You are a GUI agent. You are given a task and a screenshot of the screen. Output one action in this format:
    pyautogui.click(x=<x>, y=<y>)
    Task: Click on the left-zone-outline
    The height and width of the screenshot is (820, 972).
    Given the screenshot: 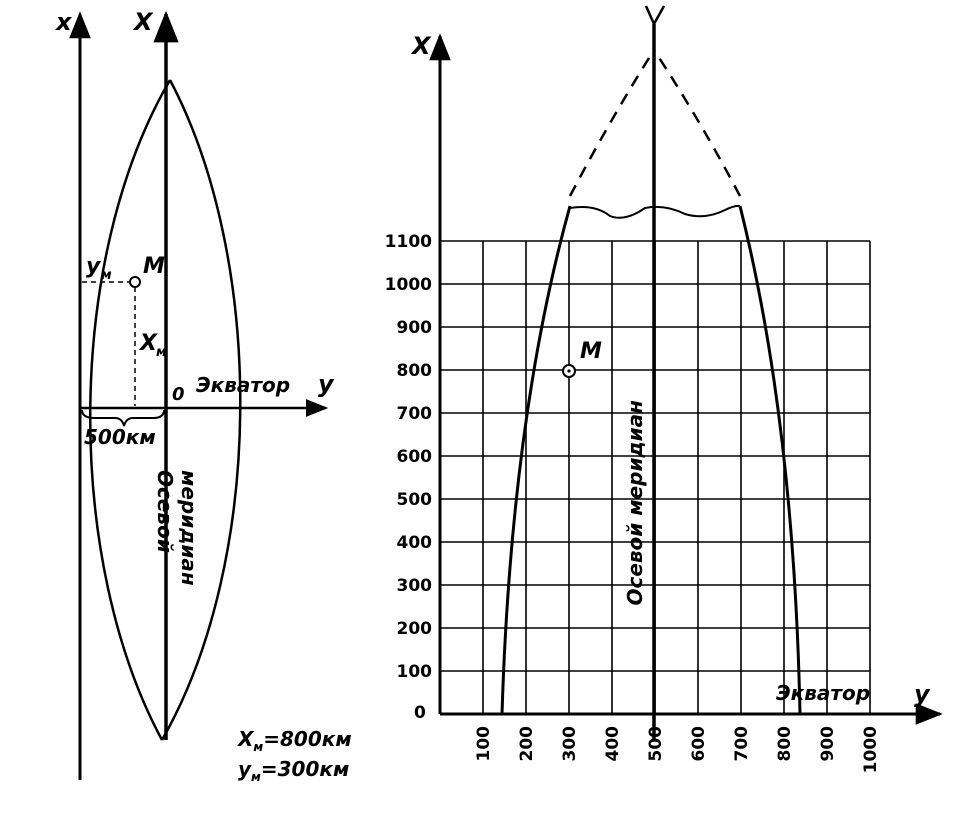 What is the action you would take?
    pyautogui.click(x=130, y=410)
    